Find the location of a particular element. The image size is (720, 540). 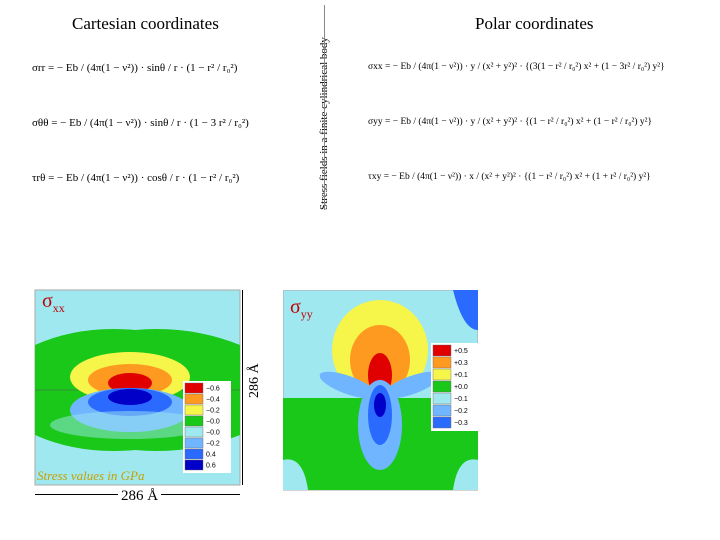

right-heading: Polar coordinates is located at coordinates (534, 23).